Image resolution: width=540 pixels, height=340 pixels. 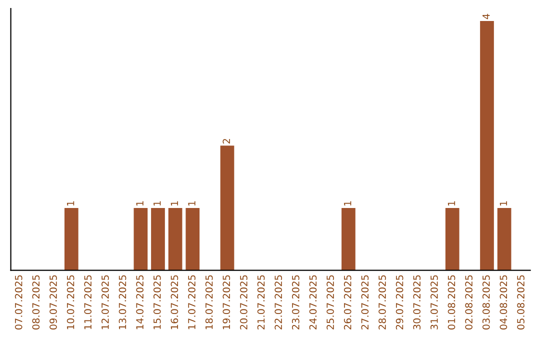 I want to click on x-tick-label: 24.07.2025, so click(x=313, y=302).